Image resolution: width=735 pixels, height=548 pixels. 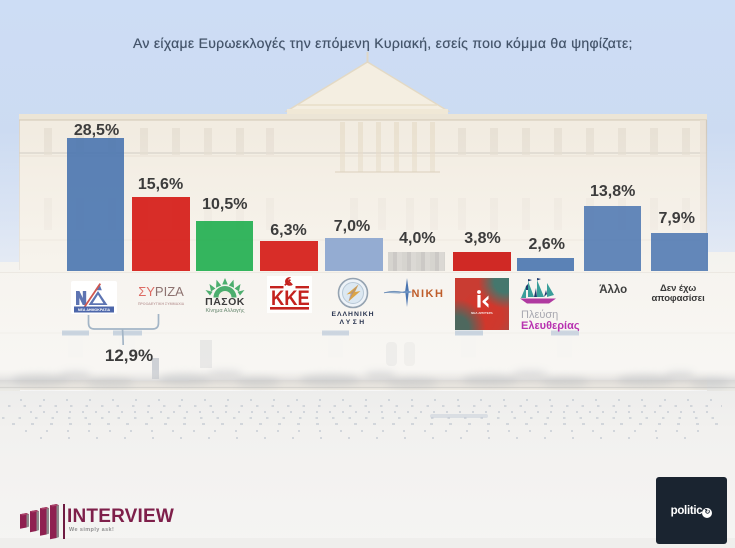 I want to click on svg-text: ΝΕΑ ΔΗΜΟΚΡΑΤΙΑ, so click(x=94, y=310).